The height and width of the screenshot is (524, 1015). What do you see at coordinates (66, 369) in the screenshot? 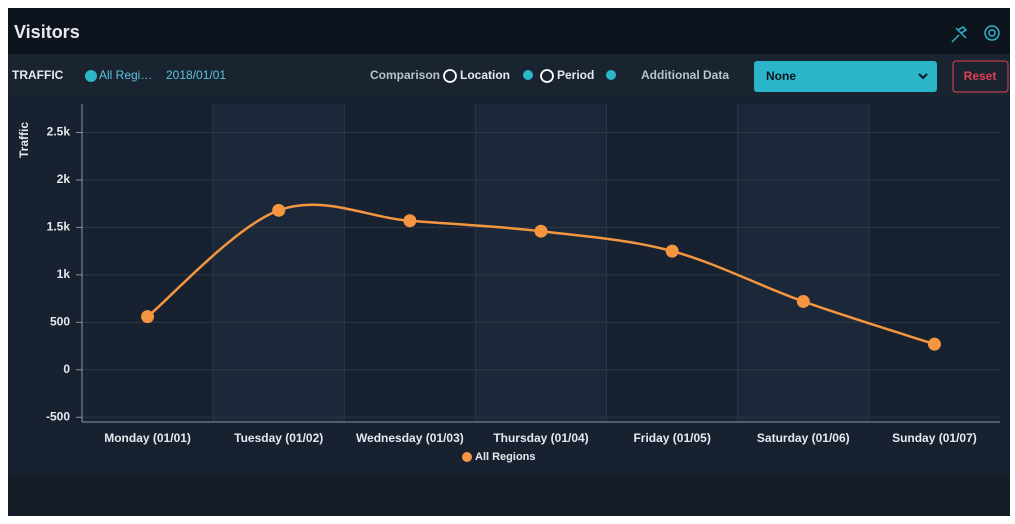
I see `y-tick-label: 0` at bounding box center [66, 369].